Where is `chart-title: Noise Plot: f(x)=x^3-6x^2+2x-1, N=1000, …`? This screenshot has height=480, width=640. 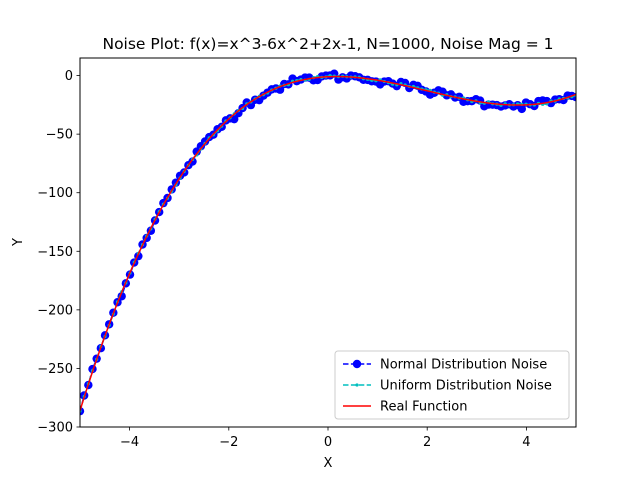
chart-title: Noise Plot: f(x)=x^3-6x^2+2x-1, N=1000, … is located at coordinates (327, 44).